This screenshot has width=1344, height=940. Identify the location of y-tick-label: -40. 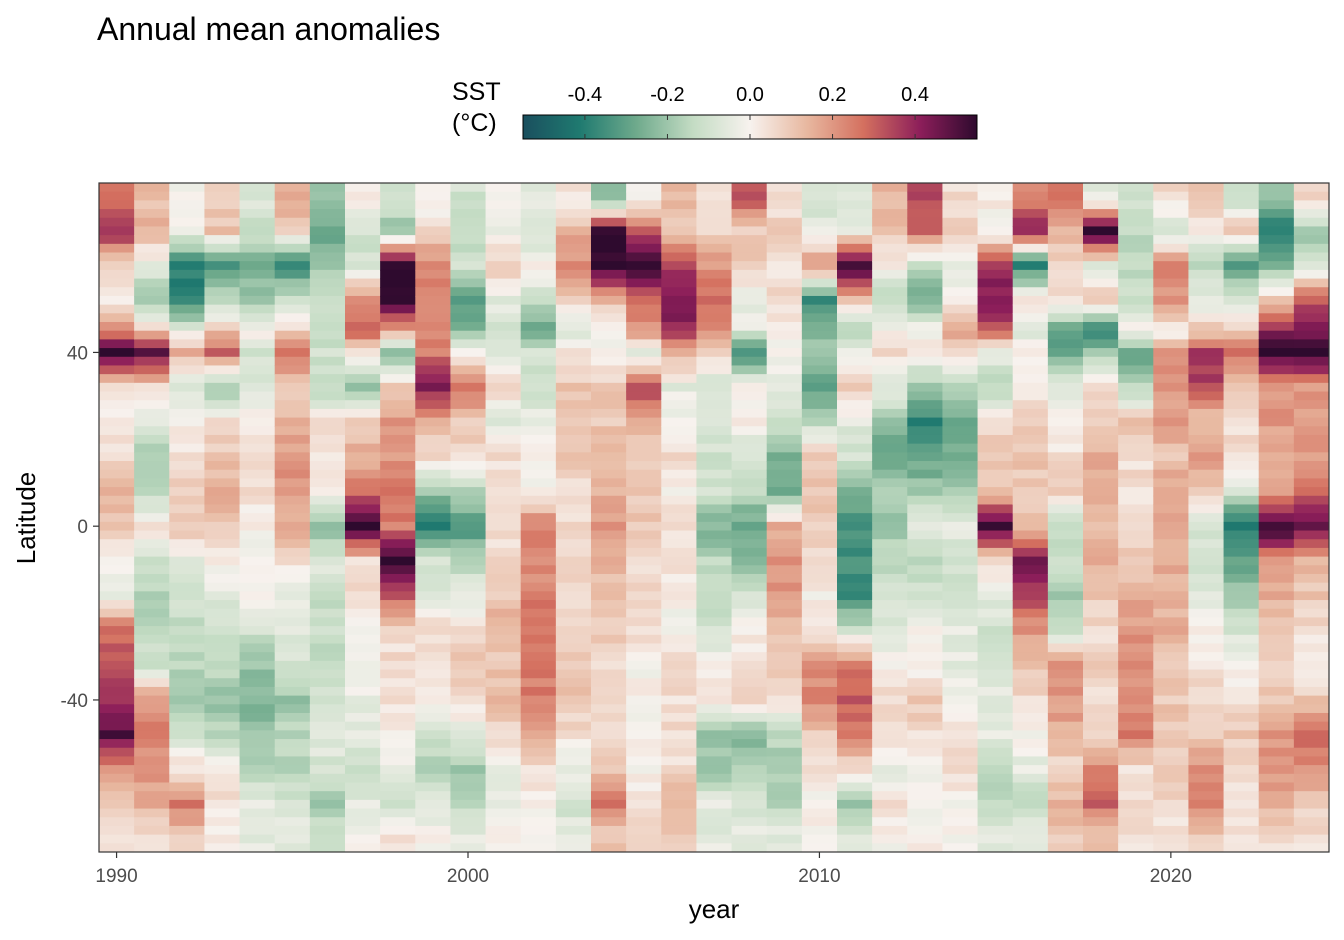
(74, 701).